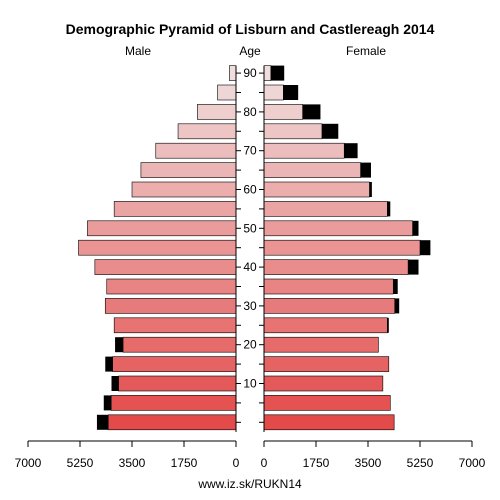  I want to click on x-ticks-group: 7000 5250 3500 1750 0 0 1750 3500 5250 7000, so click(250, 455).